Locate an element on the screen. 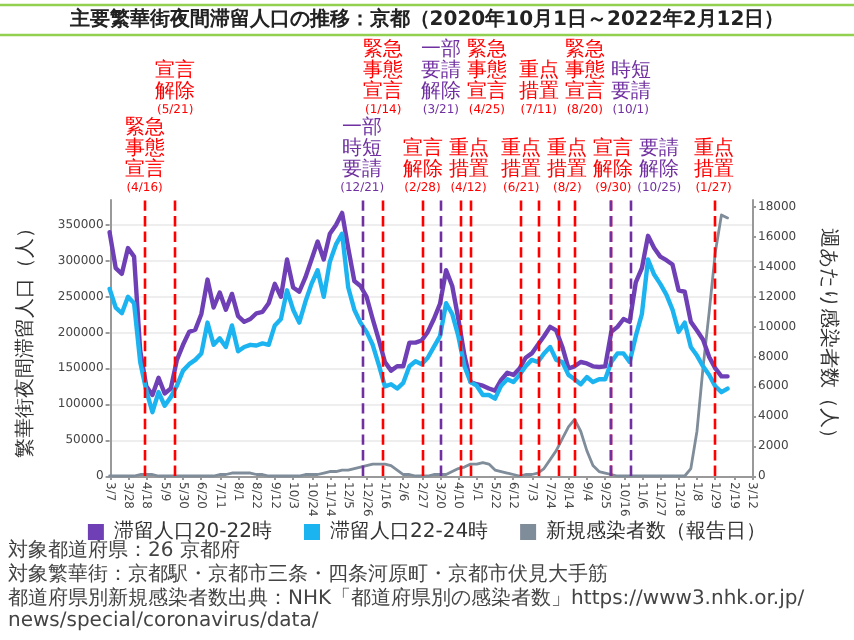  chart-title: 主要繁華街夜間滞留人口の推移：京都（2020年10月1日～2022年2月12日） is located at coordinates (426, 19).